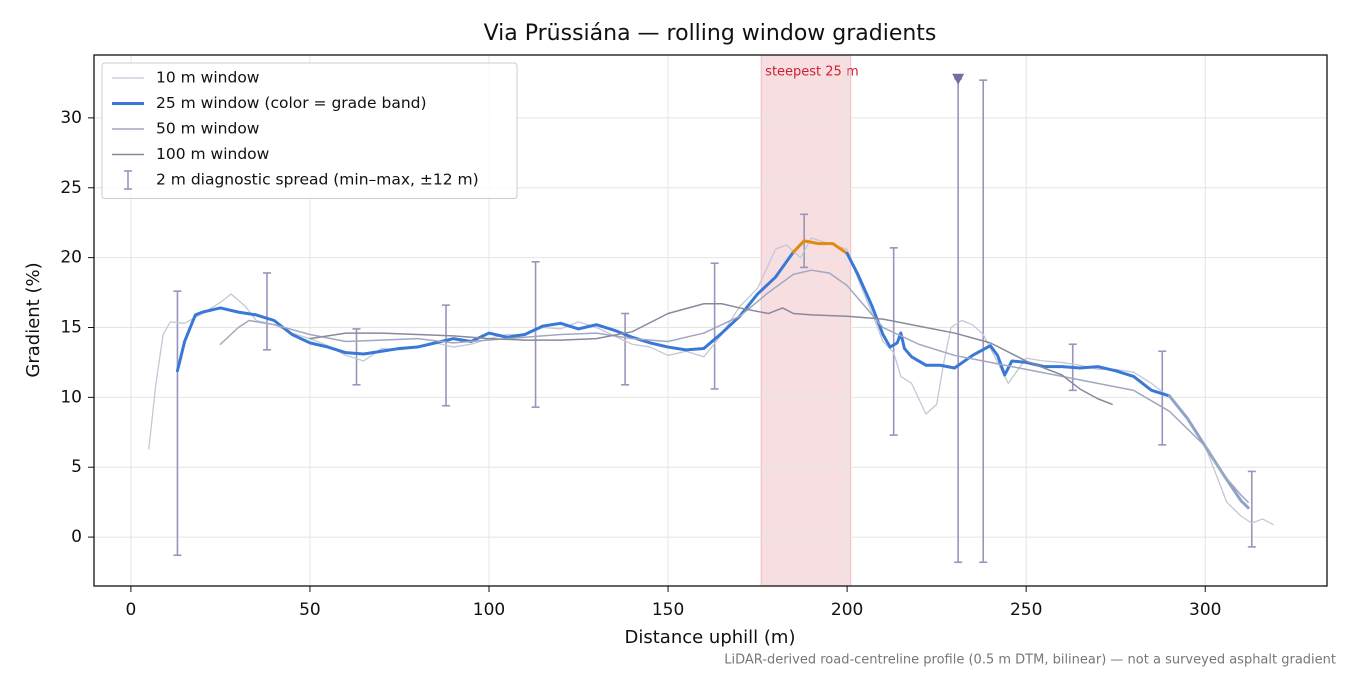  What do you see at coordinates (710, 33) in the screenshot?
I see `chart-title: Via Prüssiána — rolling window gradients` at bounding box center [710, 33].